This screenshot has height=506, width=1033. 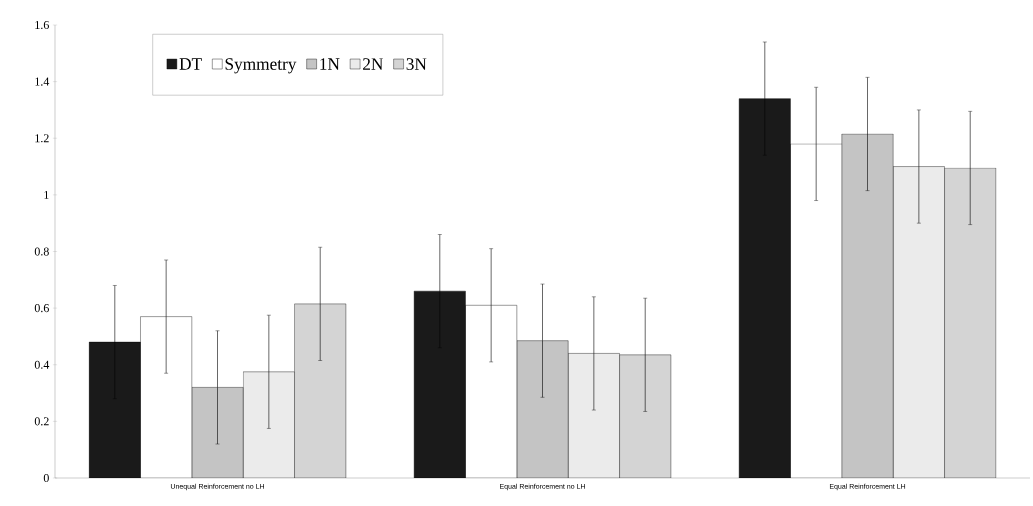 I want to click on y-tick-label: 1.6, so click(x=42, y=25).